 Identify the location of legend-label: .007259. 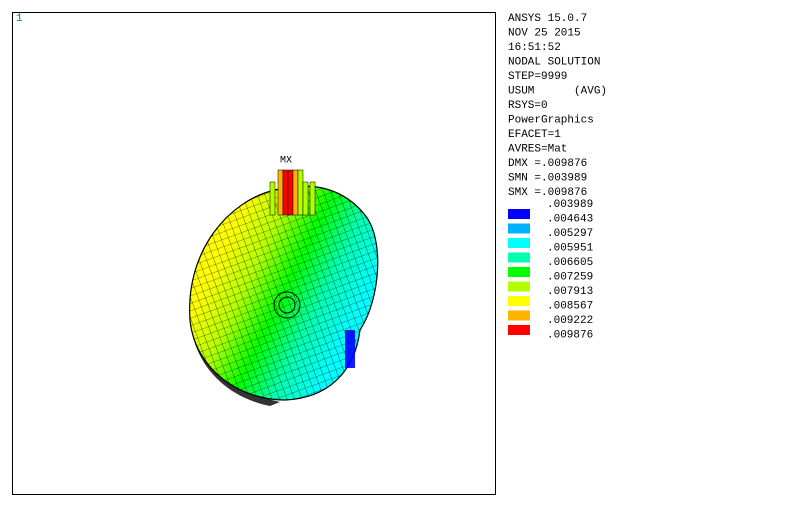
(570, 277).